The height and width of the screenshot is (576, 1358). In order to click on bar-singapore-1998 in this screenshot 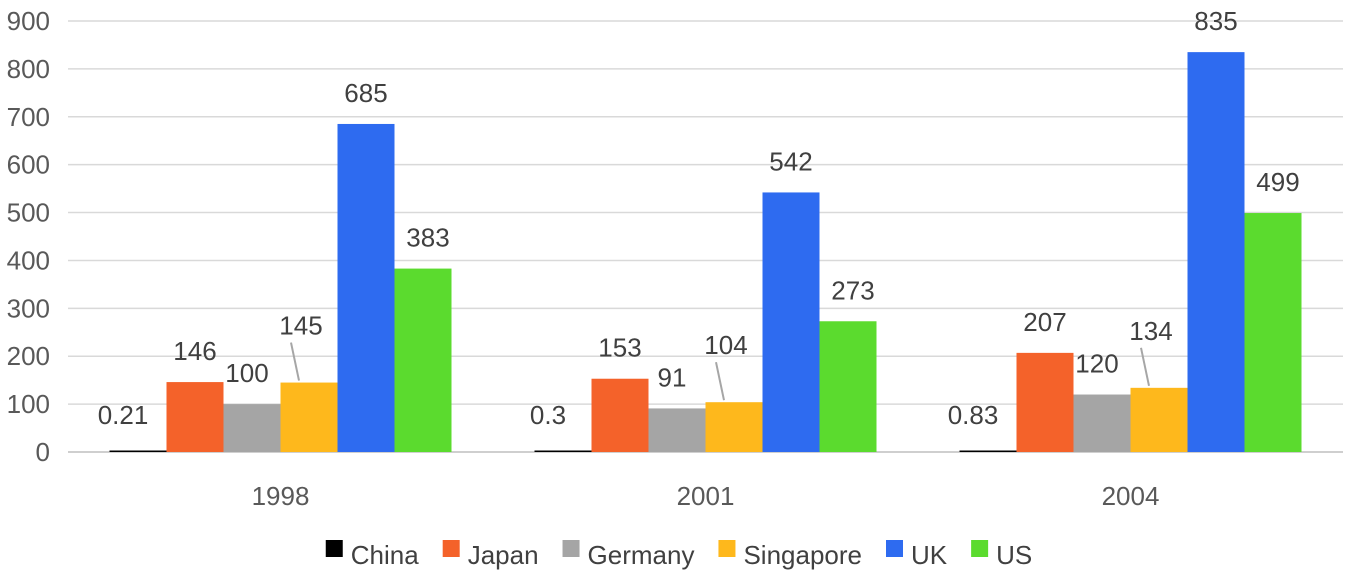, I will do `click(309, 417)`.